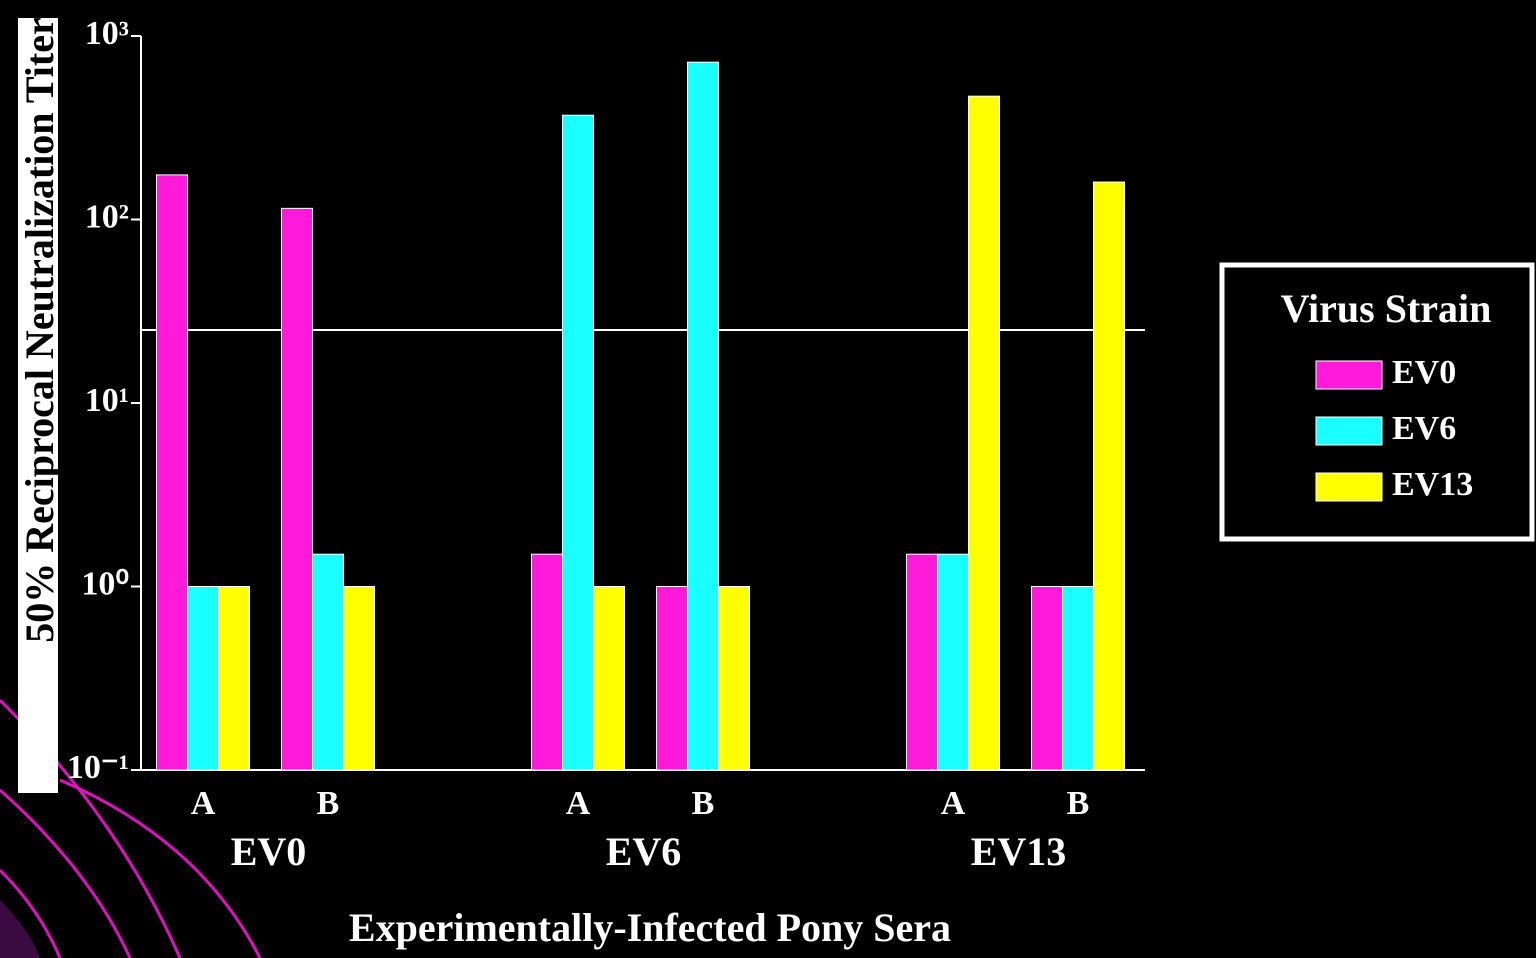  What do you see at coordinates (1424, 428) in the screenshot?
I see `legend-label: EV6` at bounding box center [1424, 428].